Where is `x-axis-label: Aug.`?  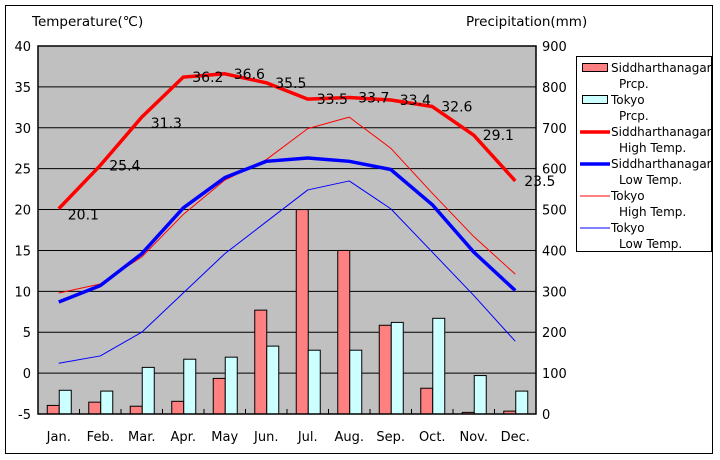 x-axis-label: Aug. is located at coordinates (349, 437).